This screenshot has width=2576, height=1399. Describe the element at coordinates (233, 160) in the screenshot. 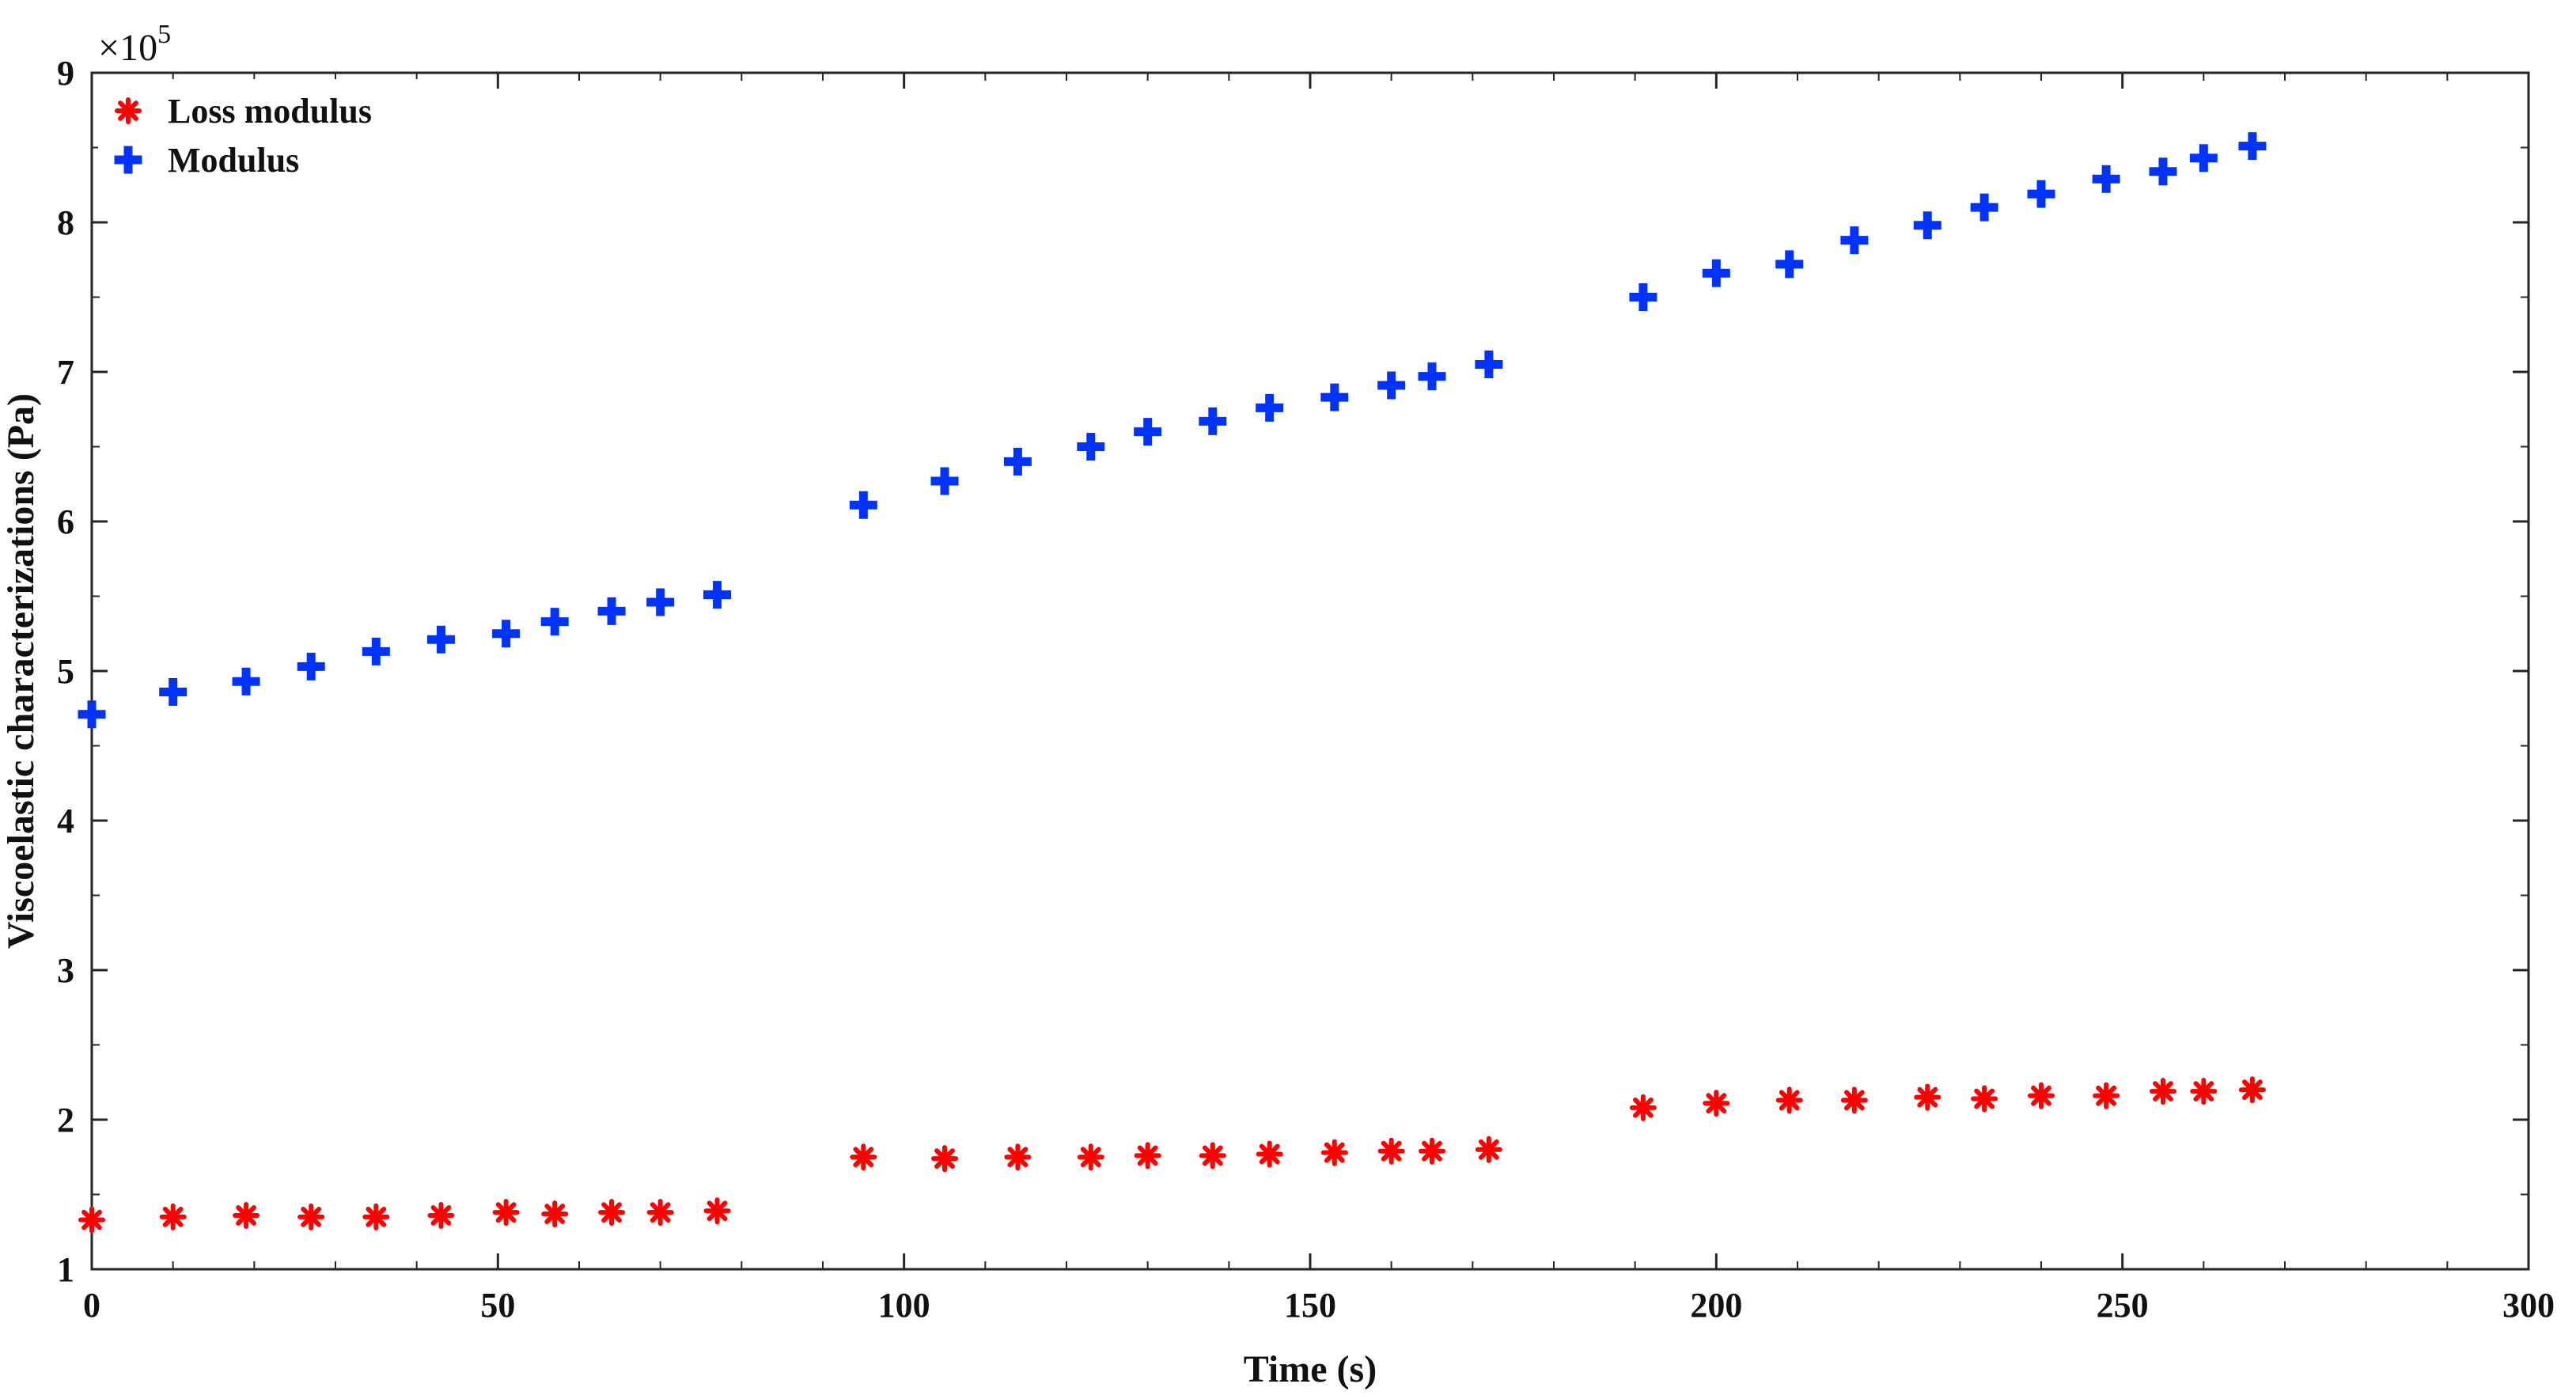

I see `legend-label: Modulus` at that location.